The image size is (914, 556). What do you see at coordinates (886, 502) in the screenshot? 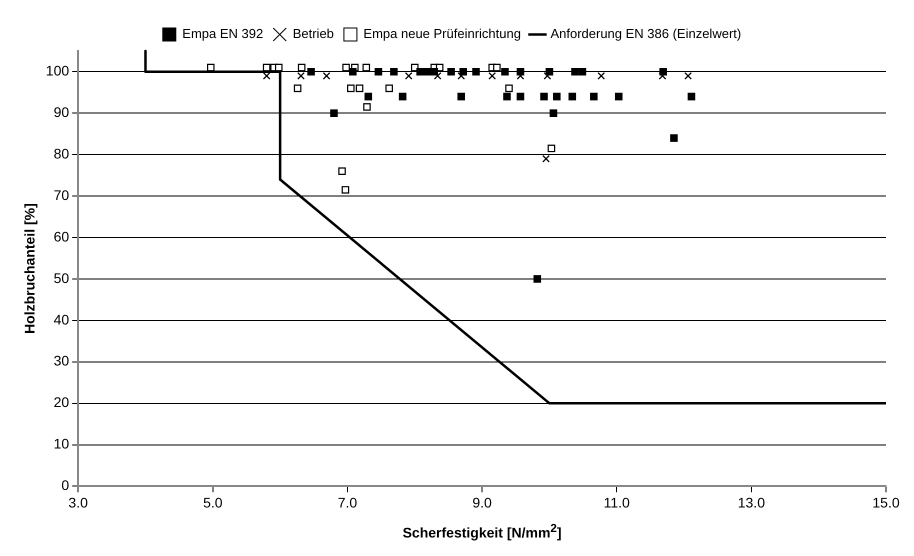
I see `x-tick-label: 15.0` at bounding box center [886, 502].